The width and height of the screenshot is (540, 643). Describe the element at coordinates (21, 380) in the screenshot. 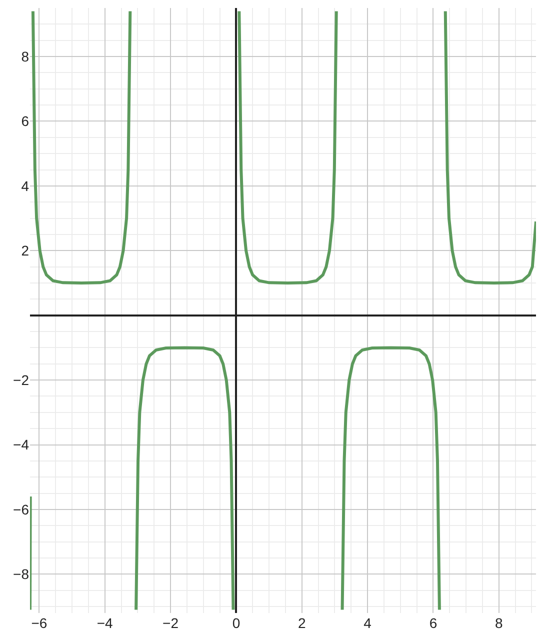

I see `y-tick-label: −2` at that location.